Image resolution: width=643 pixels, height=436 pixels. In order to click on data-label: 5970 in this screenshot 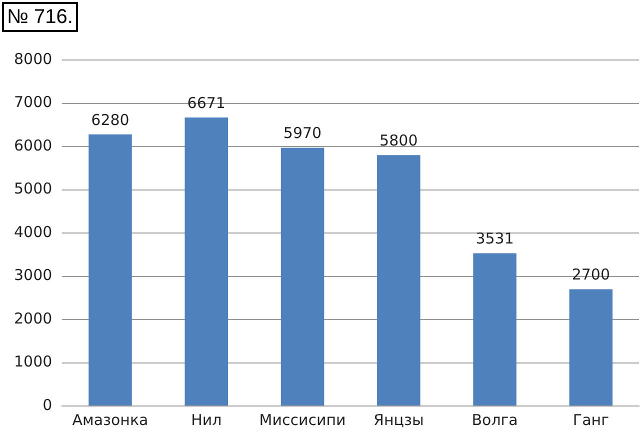, I will do `click(302, 133)`.